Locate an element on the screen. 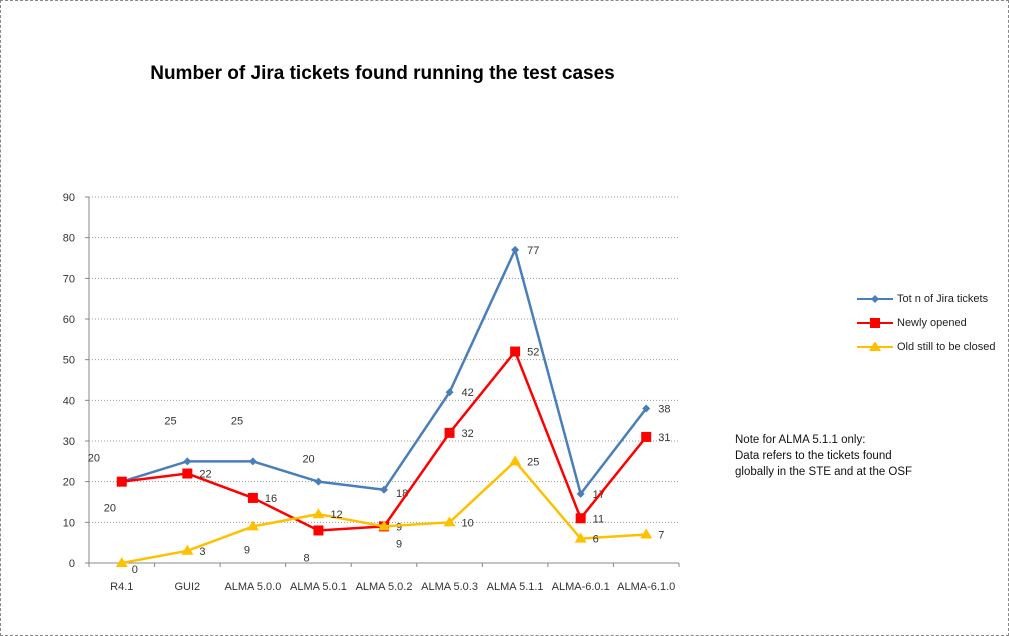 This screenshot has width=1009, height=636. x-tick-label: ALMA 5.0.2 is located at coordinates (384, 587).